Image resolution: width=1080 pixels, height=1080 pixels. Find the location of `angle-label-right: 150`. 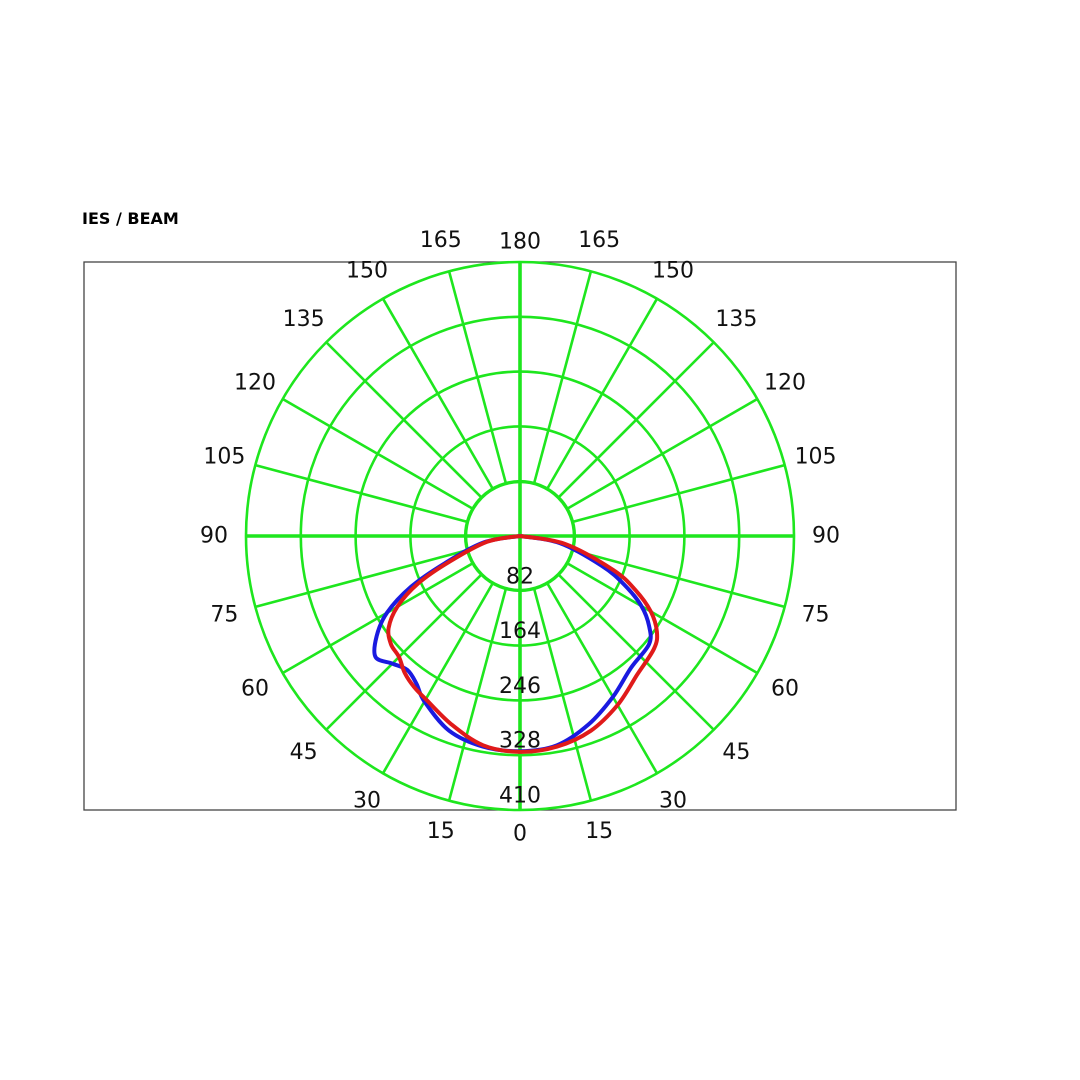

angle-label-right: 150 is located at coordinates (673, 270).